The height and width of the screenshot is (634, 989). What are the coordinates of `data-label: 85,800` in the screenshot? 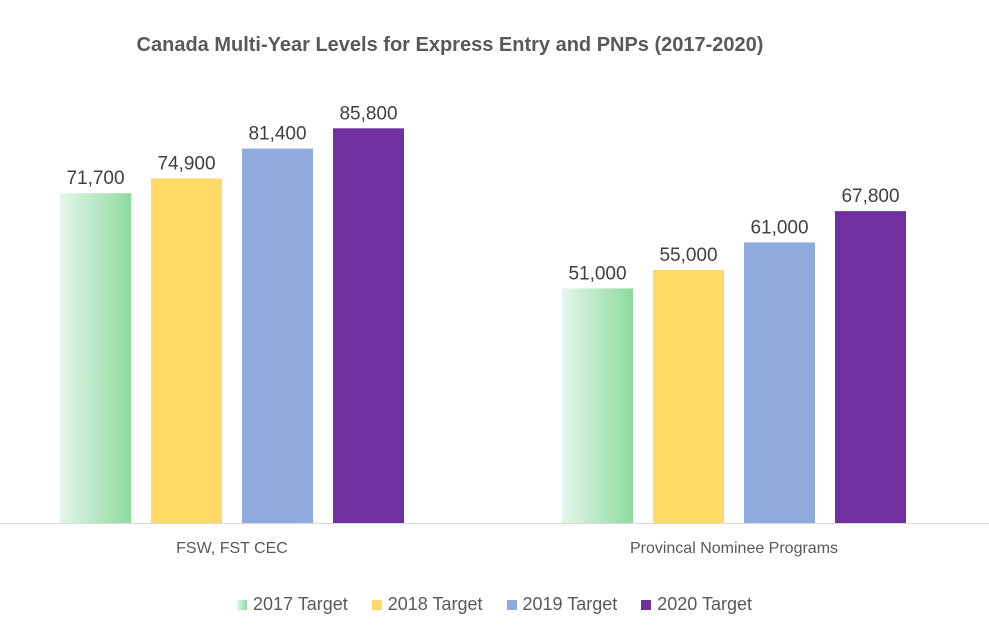 It's located at (368, 113).